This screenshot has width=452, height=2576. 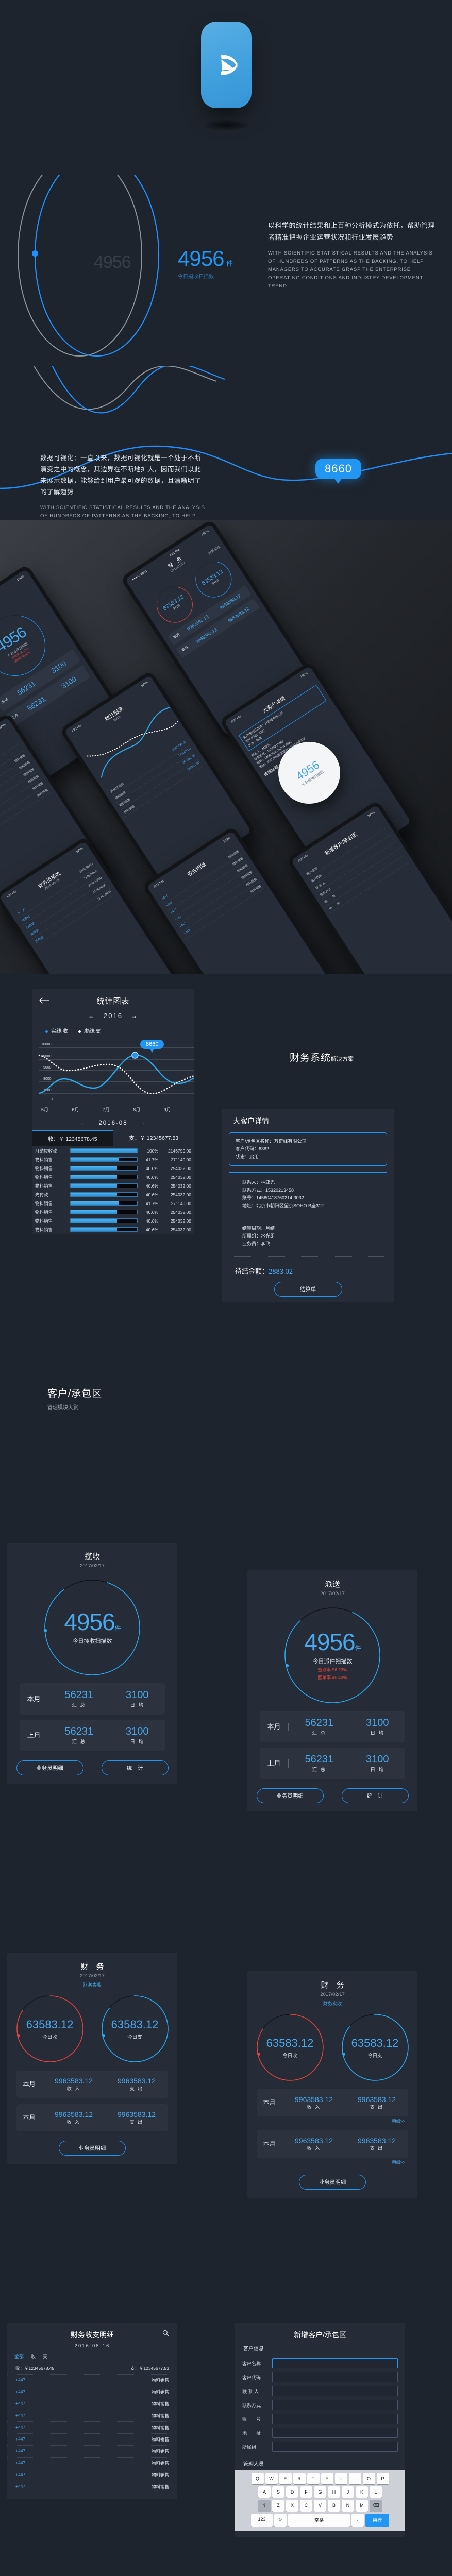 What do you see at coordinates (320, 2506) in the screenshot?
I see `key-V: V` at bounding box center [320, 2506].